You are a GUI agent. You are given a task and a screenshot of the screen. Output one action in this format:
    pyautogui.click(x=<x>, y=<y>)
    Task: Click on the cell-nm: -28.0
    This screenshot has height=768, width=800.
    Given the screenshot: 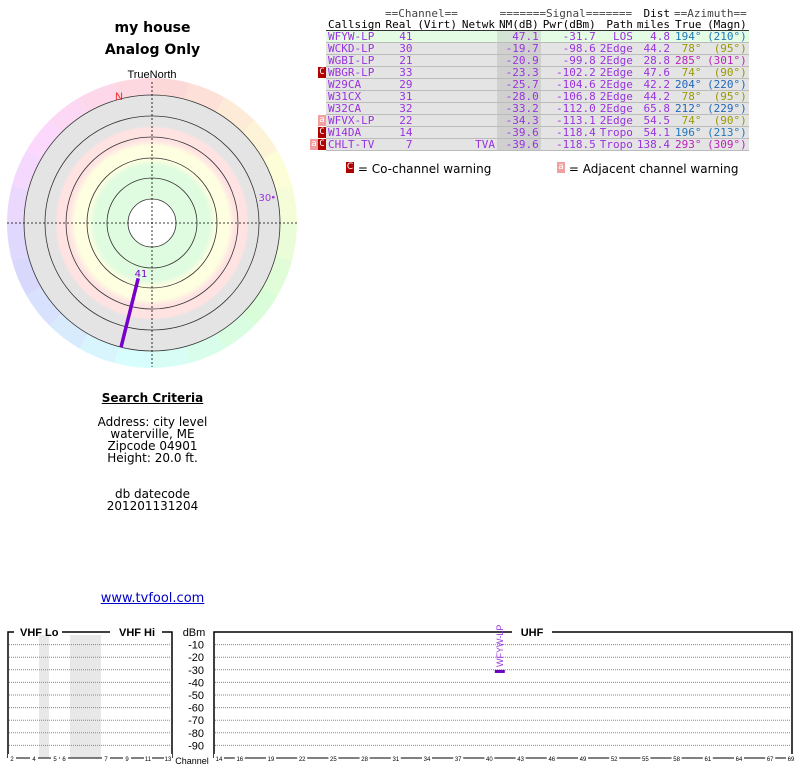 What is the action you would take?
    pyautogui.click(x=518, y=96)
    